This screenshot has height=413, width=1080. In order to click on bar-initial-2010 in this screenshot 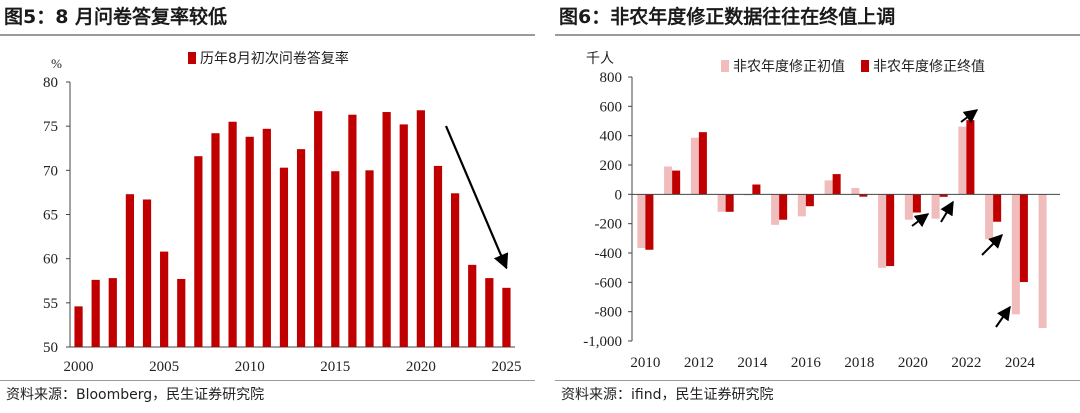, I will do `click(641, 221)`.